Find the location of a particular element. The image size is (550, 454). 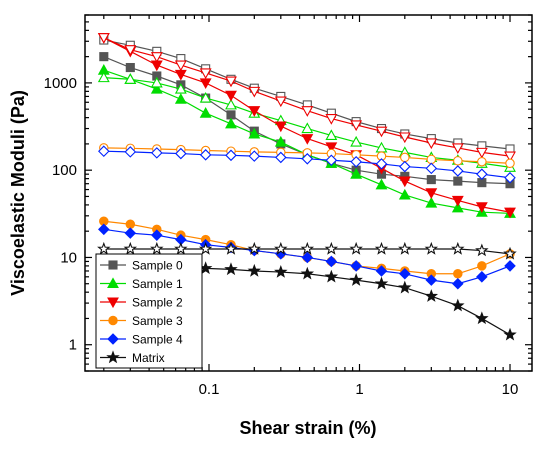

legend-label: Sample 1 is located at coordinates (157, 284).